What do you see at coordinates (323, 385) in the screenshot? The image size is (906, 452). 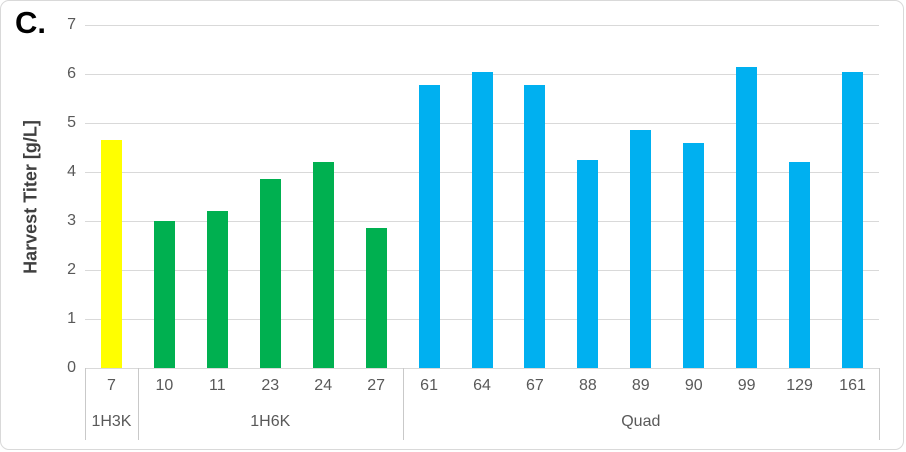 I see `x-tick-label: 24` at bounding box center [323, 385].